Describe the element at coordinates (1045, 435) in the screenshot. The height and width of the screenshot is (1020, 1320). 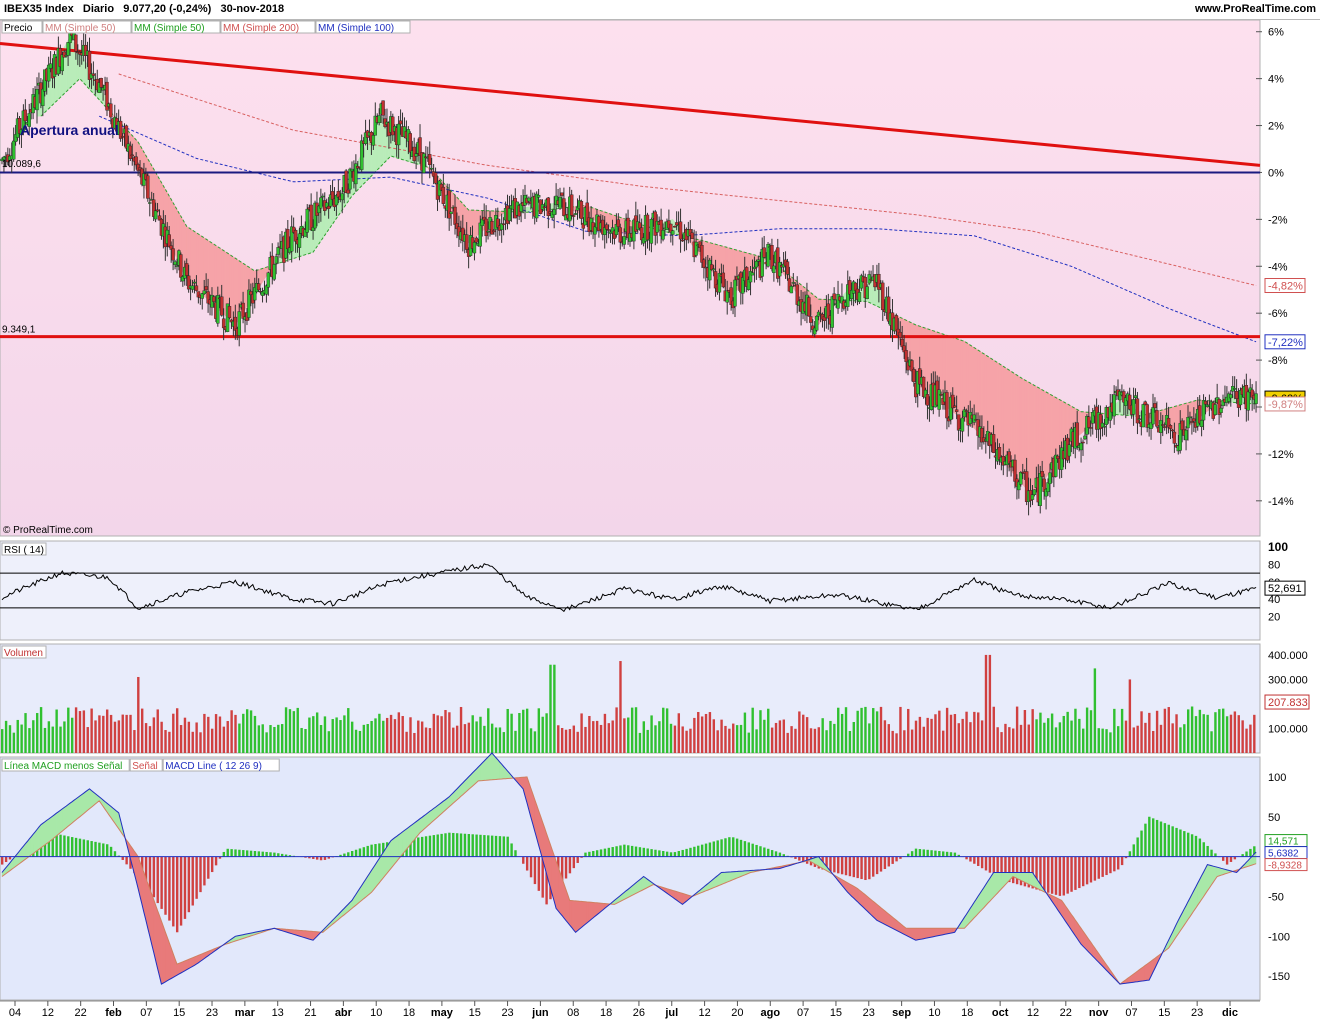
I see `ma50-fill-slice` at that location.